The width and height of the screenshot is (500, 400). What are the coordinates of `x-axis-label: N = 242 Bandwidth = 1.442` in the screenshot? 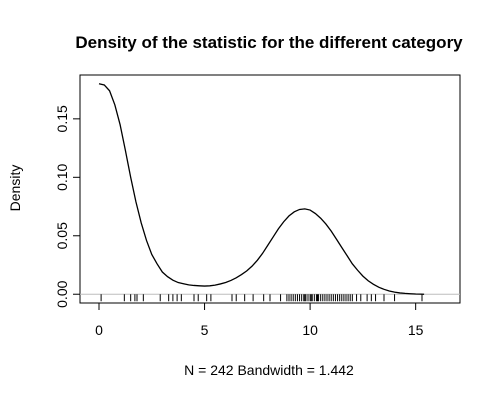 It's located at (269, 370).